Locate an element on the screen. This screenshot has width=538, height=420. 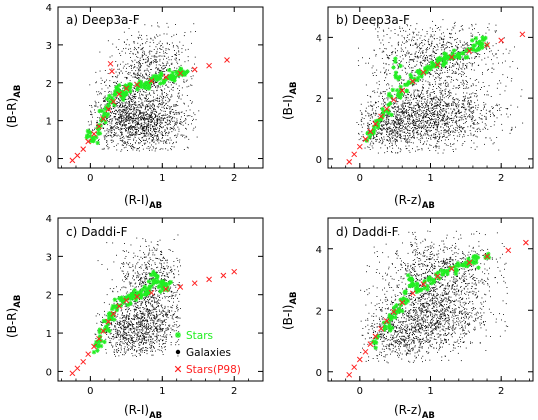
p98-point is located at coordinates (209, 65).